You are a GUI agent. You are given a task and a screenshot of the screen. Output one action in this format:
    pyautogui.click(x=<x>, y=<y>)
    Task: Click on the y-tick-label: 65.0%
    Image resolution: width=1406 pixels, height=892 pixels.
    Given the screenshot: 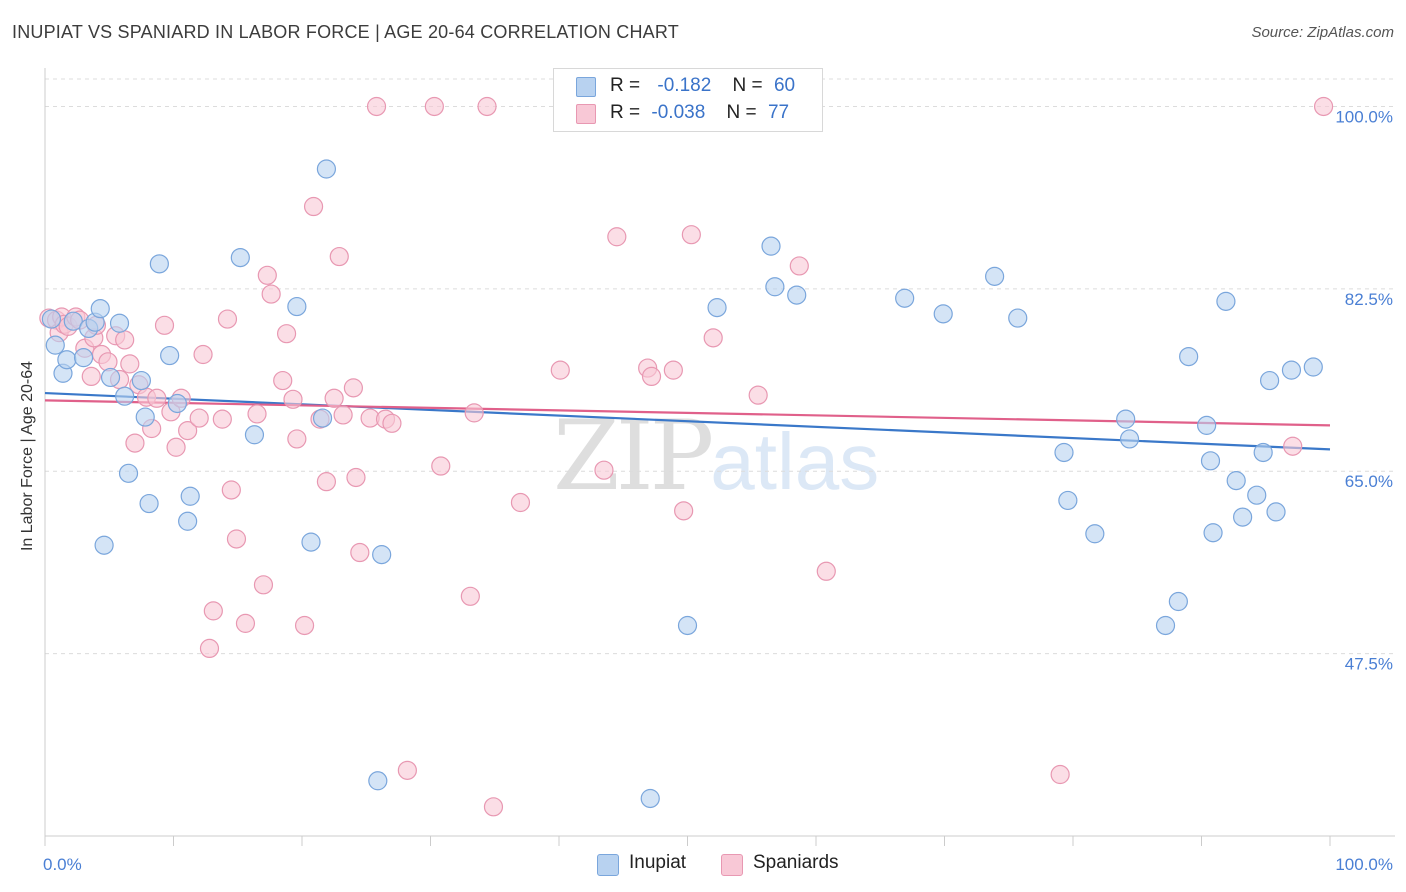 What is the action you would take?
    pyautogui.click(x=1369, y=481)
    